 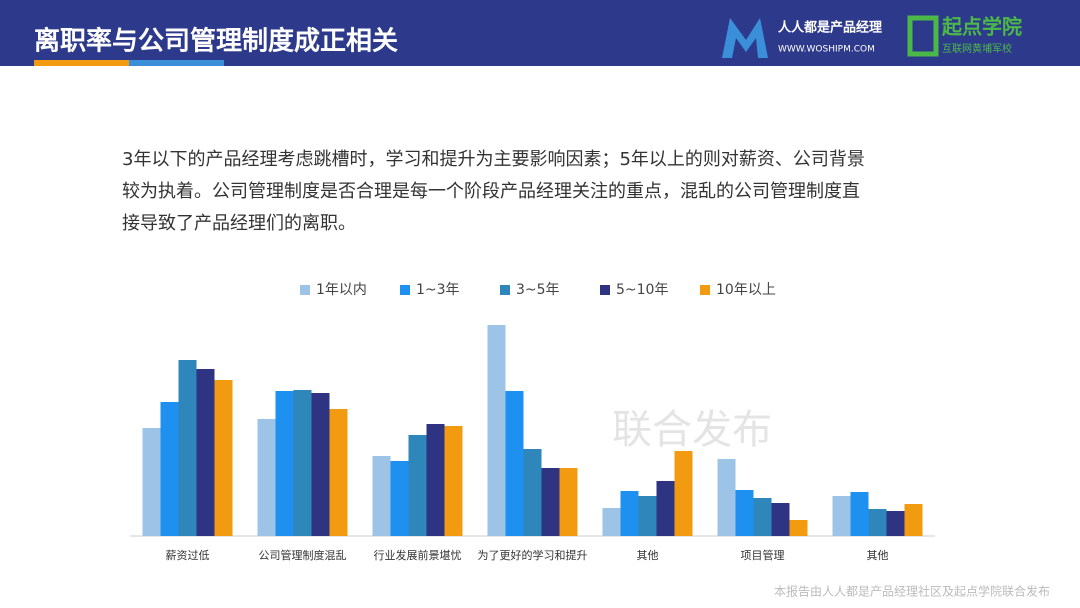 I want to click on paragraph-line: 接导致了产品经理们的离职。, so click(x=239, y=223).